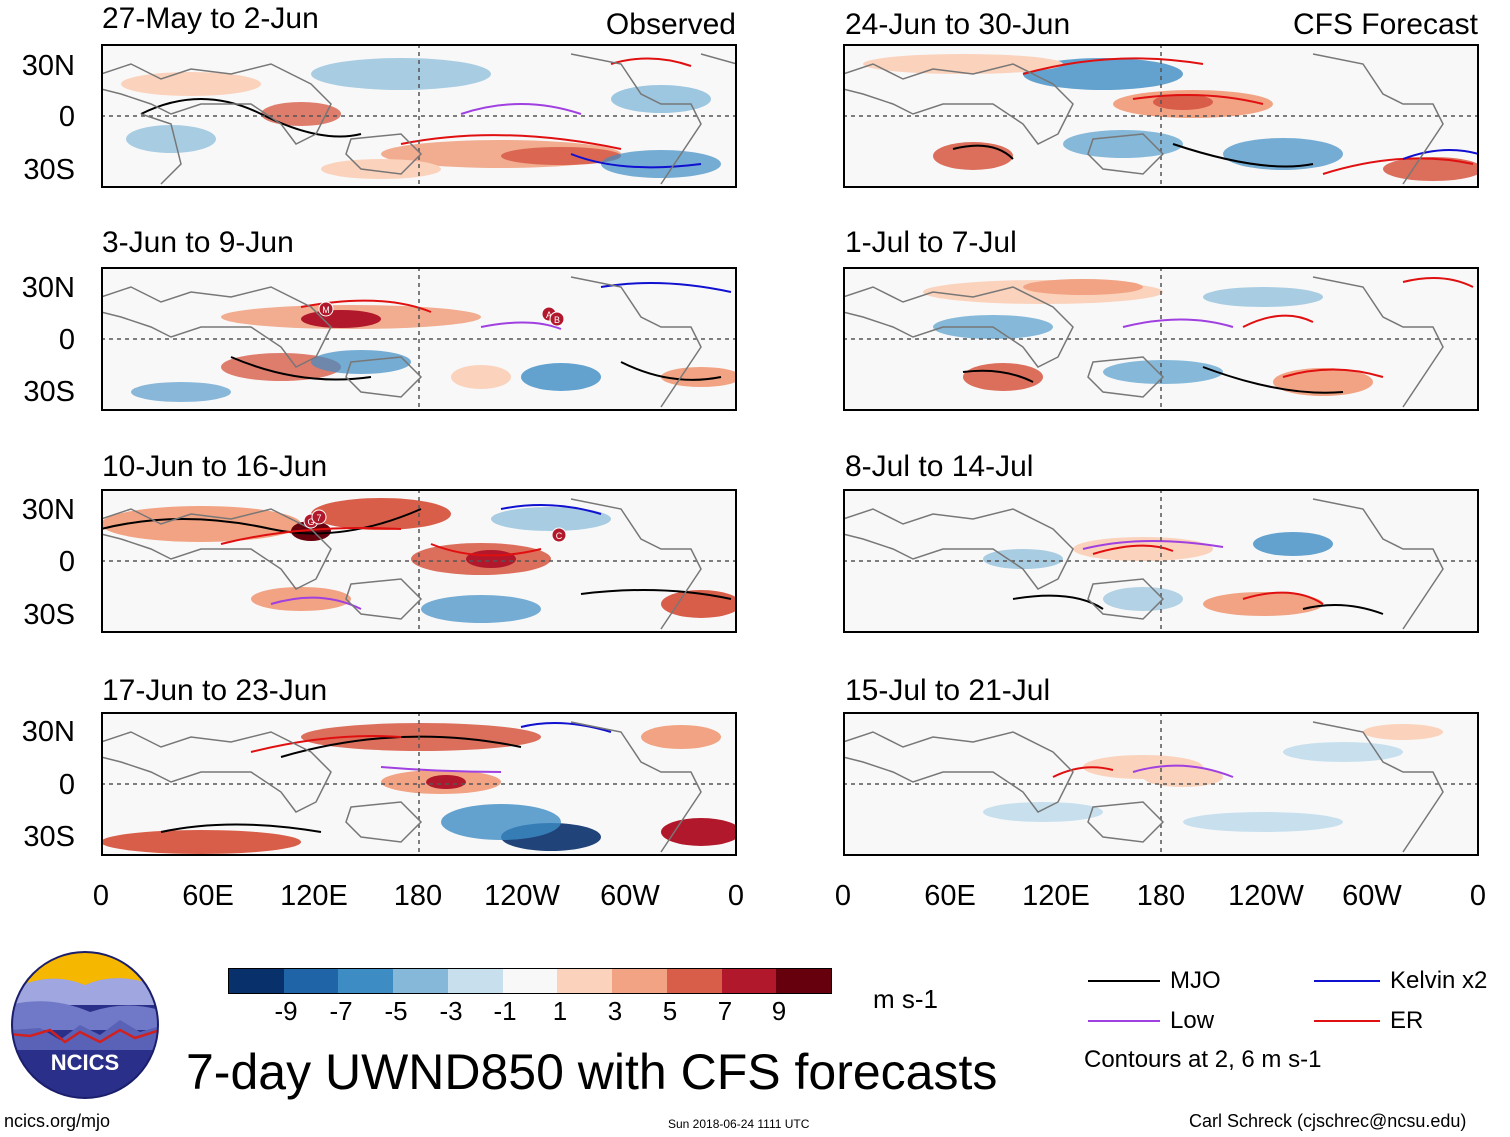 The height and width of the screenshot is (1137, 1510). Describe the element at coordinates (670, 1011) in the screenshot. I see `colorbar-tick: 5` at that location.